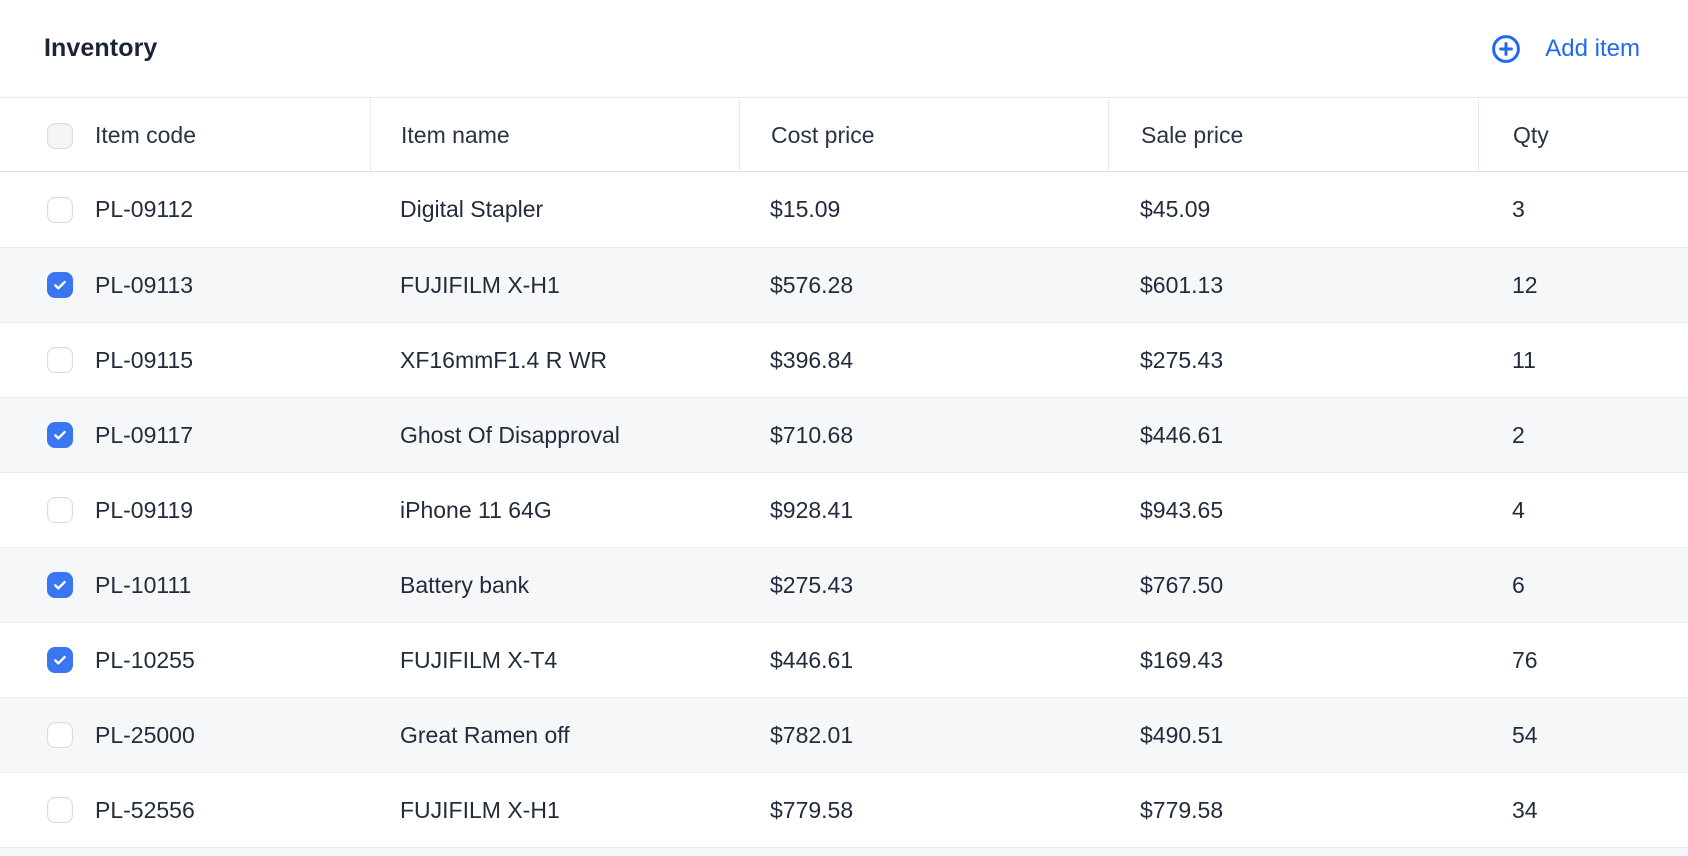 This screenshot has height=856, width=1688. What do you see at coordinates (145, 734) in the screenshot?
I see `item-code-cell: PL-25000` at bounding box center [145, 734].